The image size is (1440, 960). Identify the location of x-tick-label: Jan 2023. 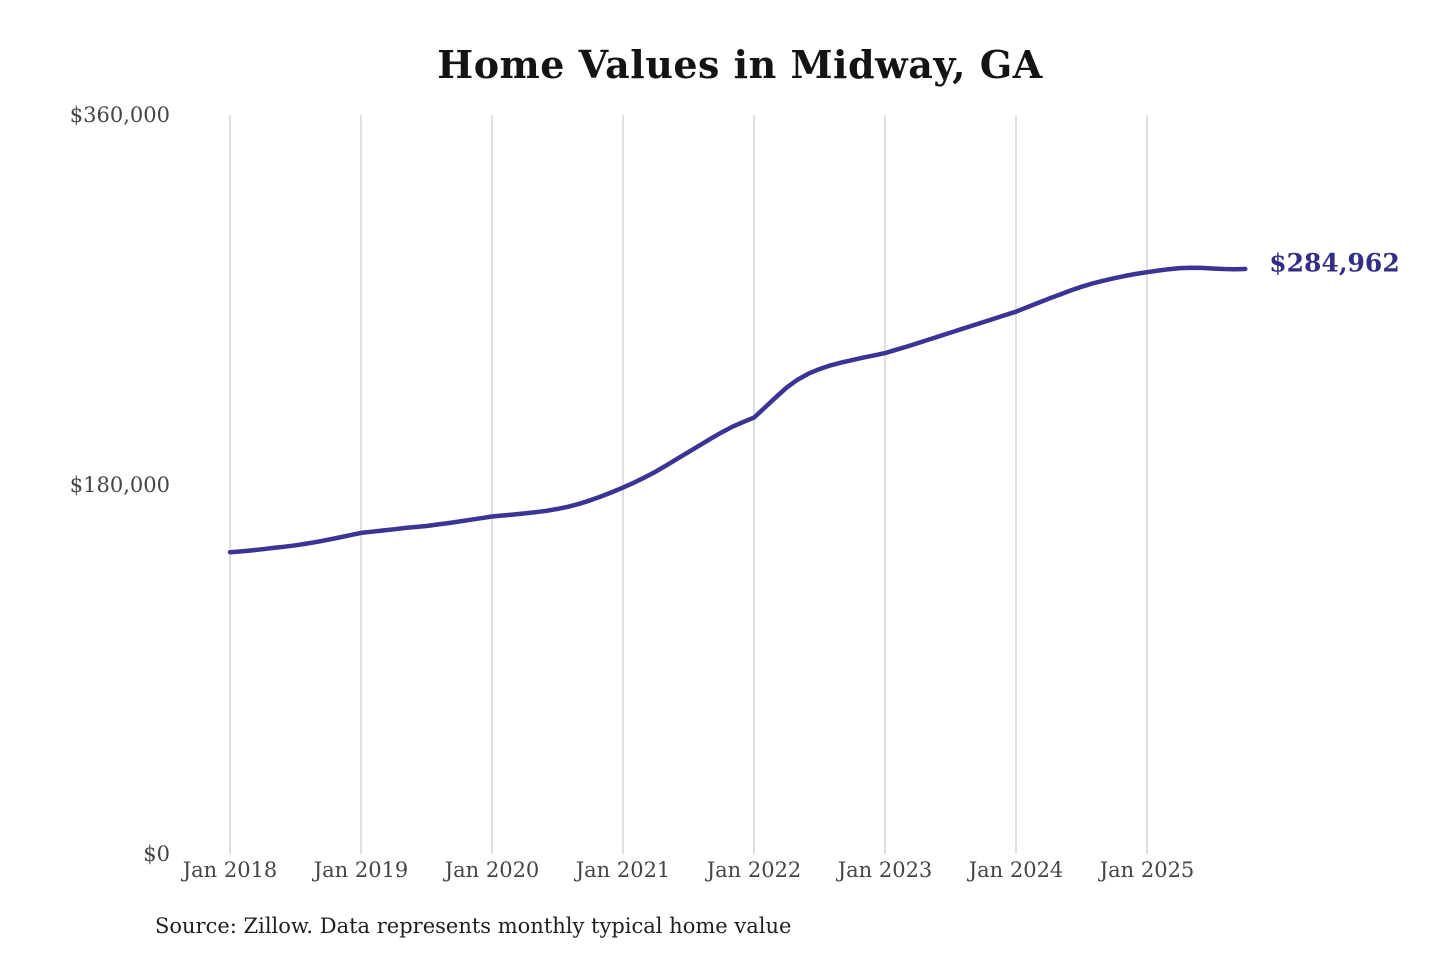
(885, 870).